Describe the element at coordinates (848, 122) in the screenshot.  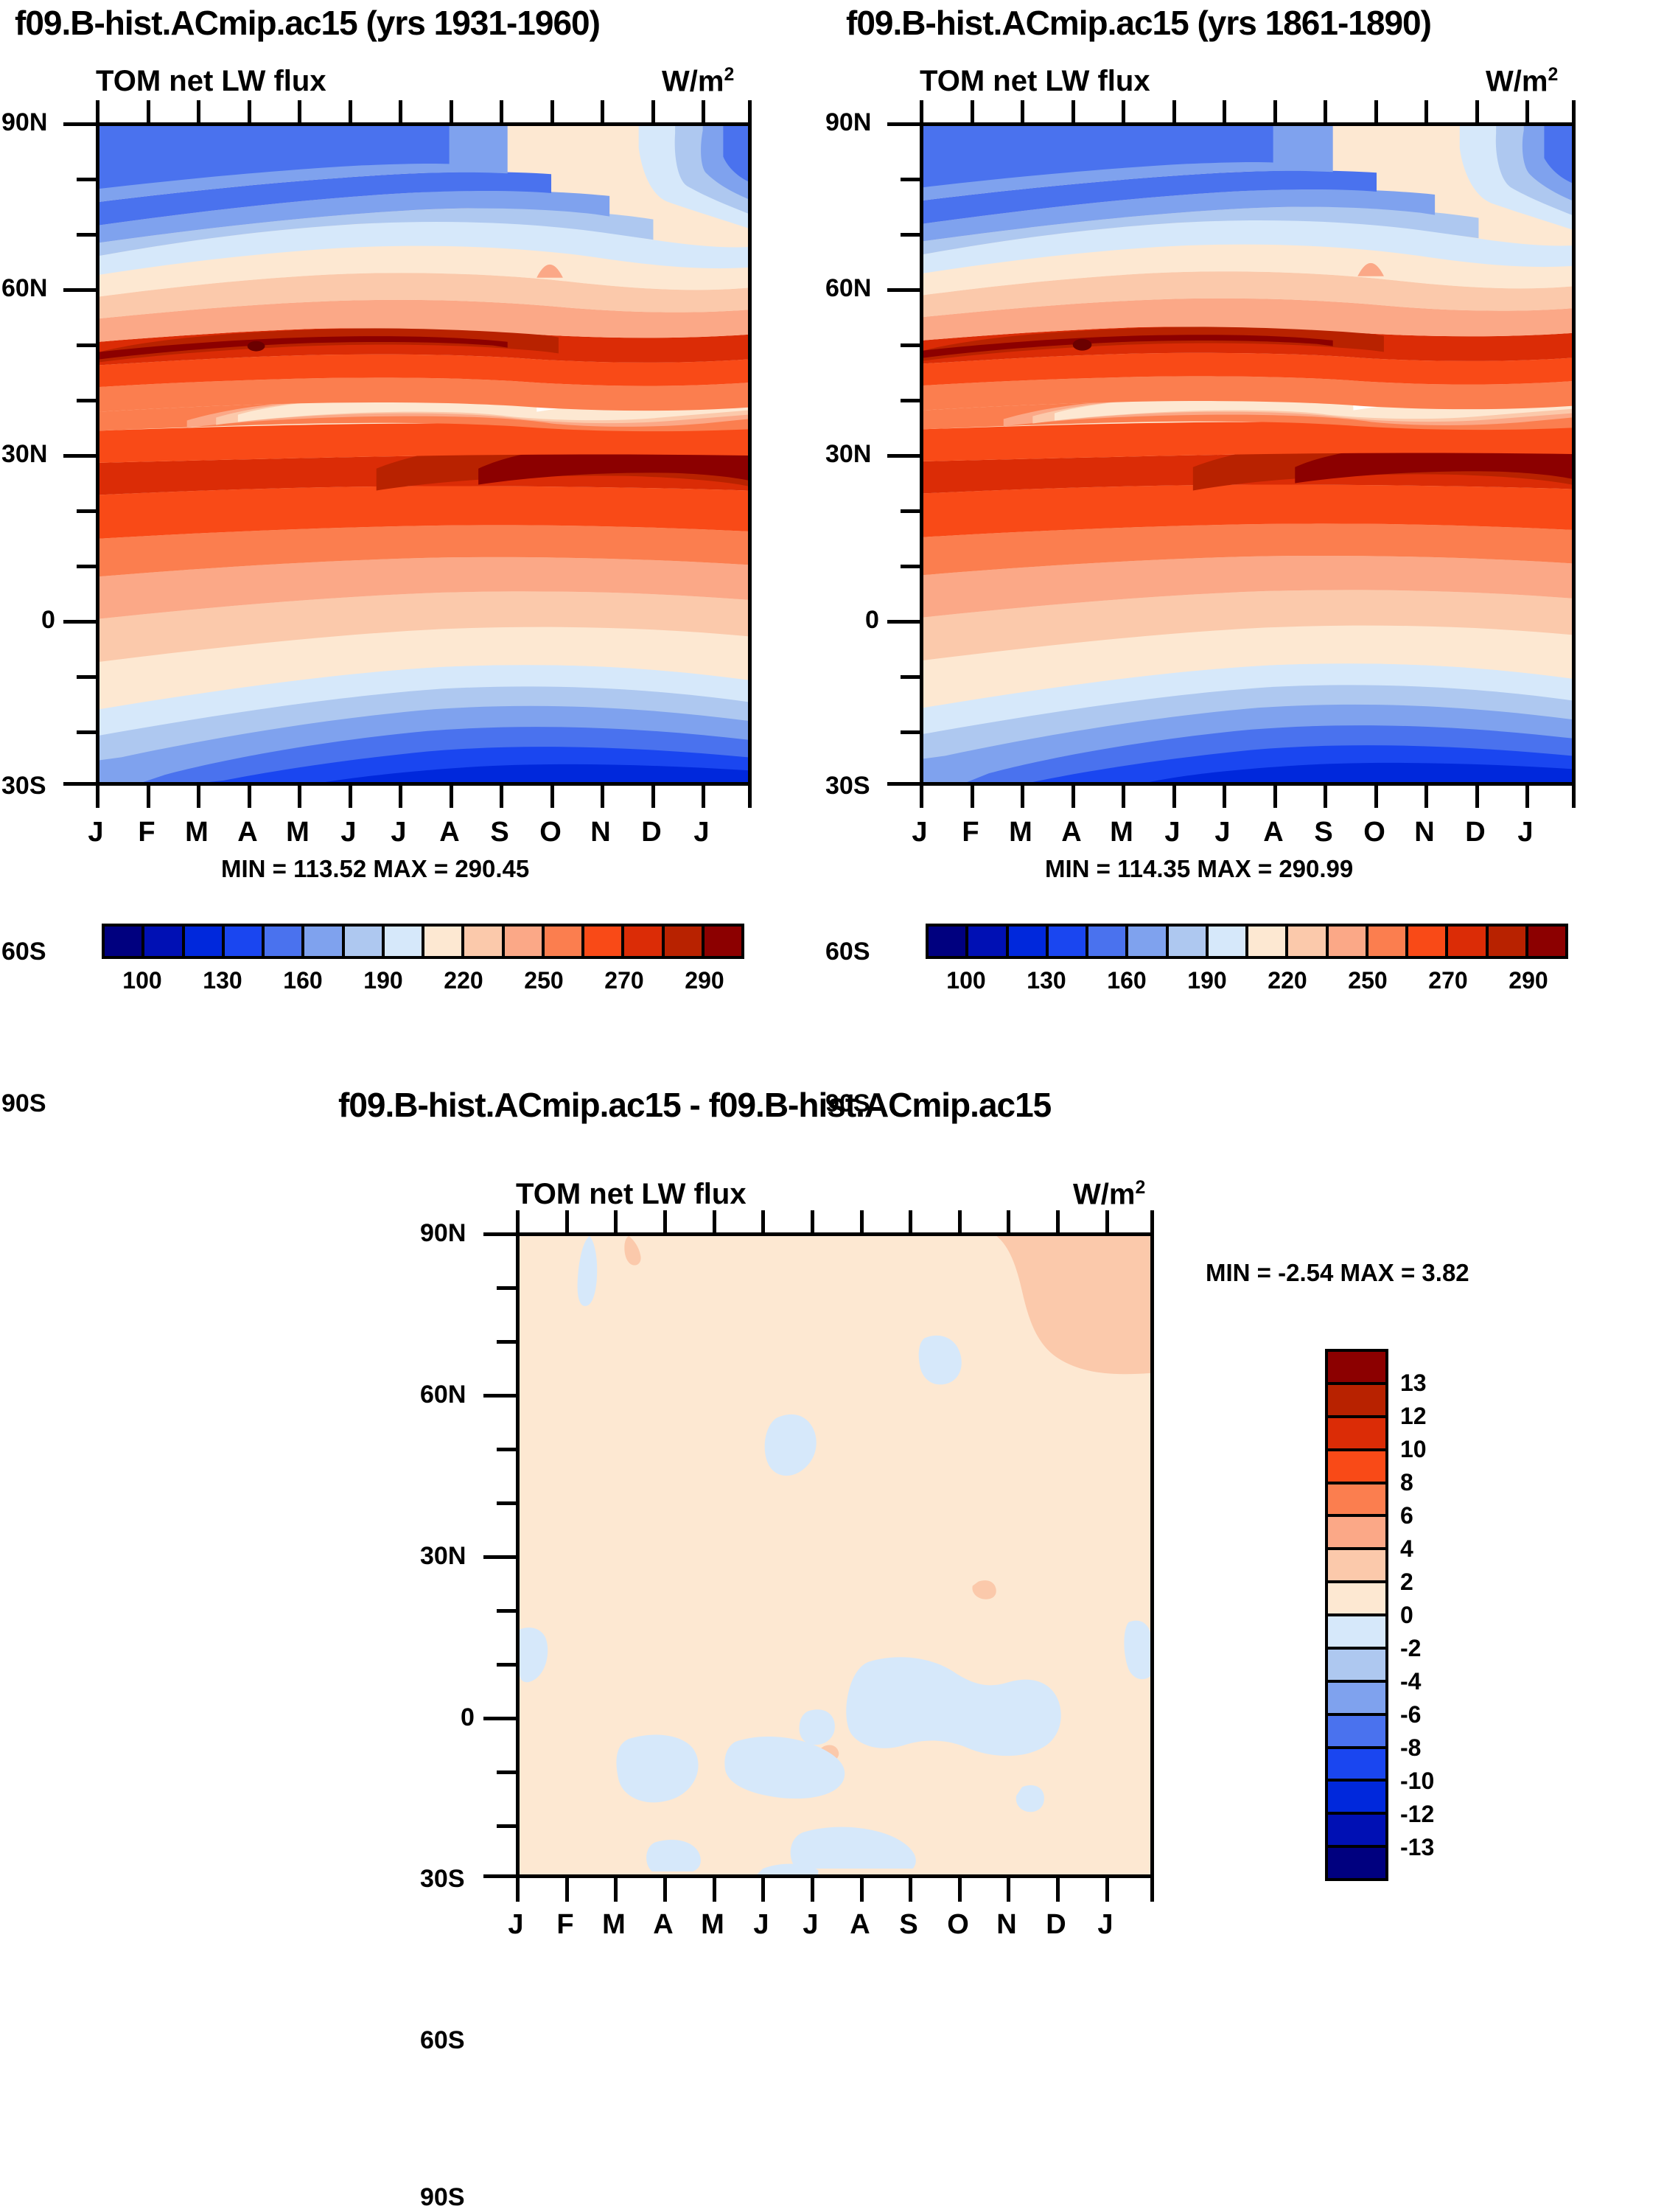
I see `top-right-ylabel-90n: 90N` at that location.